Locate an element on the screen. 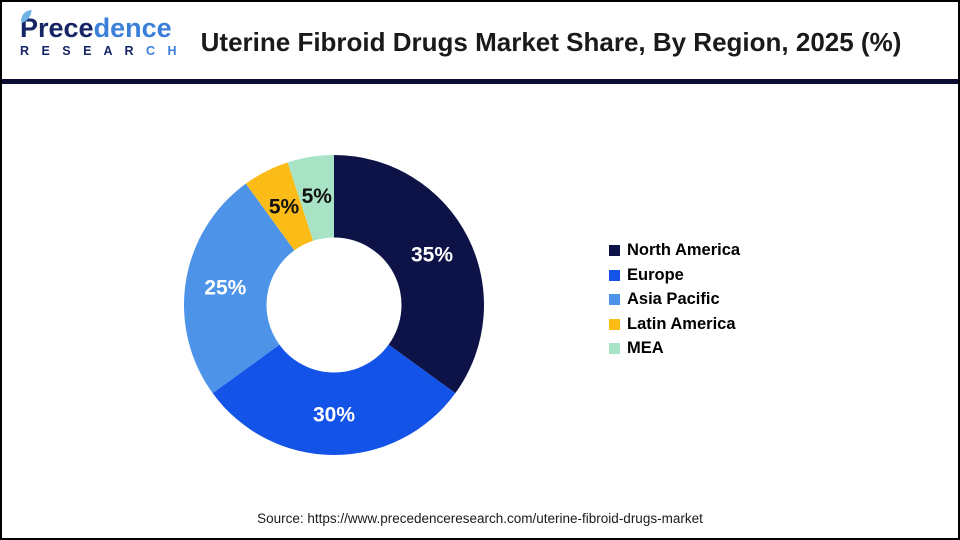 Image resolution: width=960 pixels, height=540 pixels. logo-brand-dark: Prece is located at coordinates (57, 28).